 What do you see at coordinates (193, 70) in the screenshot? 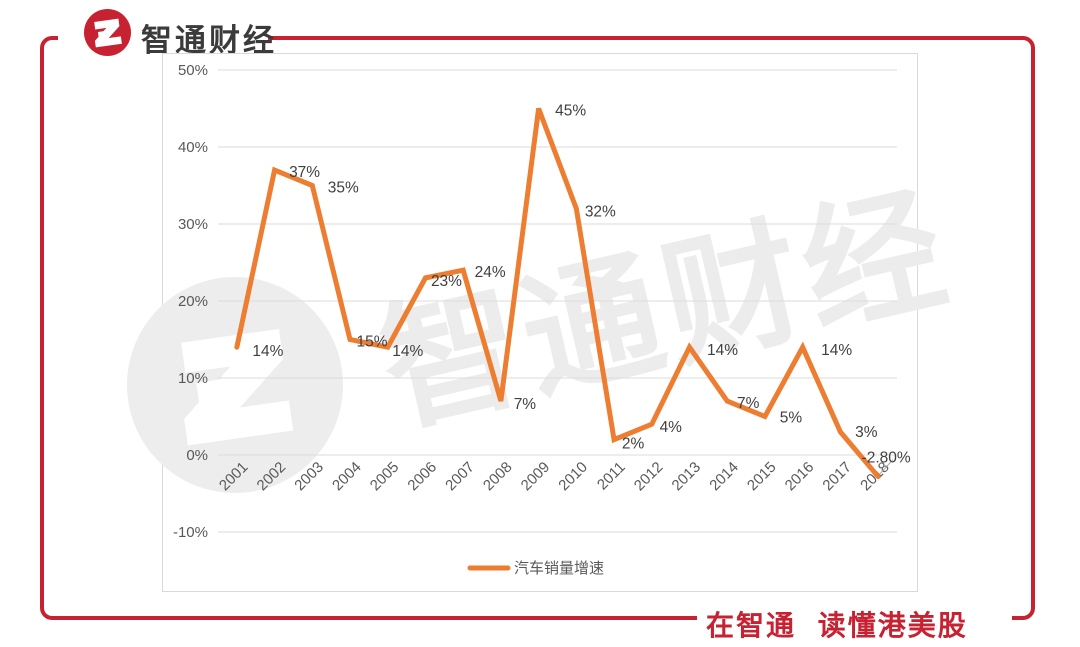
I see `svg-text: 50%` at bounding box center [193, 70].